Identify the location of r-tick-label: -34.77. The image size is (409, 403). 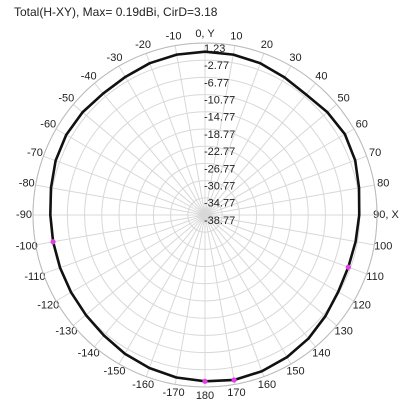
(219, 204).